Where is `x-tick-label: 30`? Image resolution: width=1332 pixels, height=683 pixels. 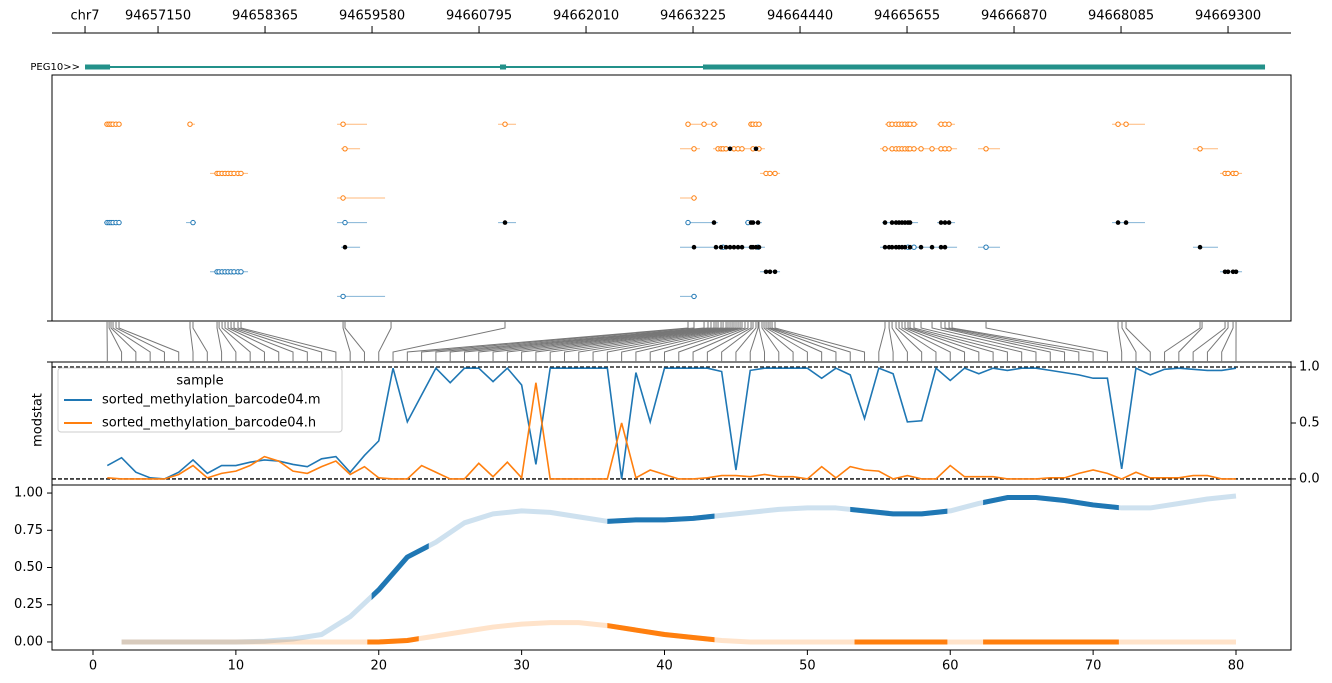
x-tick-label: 30 is located at coordinates (521, 666).